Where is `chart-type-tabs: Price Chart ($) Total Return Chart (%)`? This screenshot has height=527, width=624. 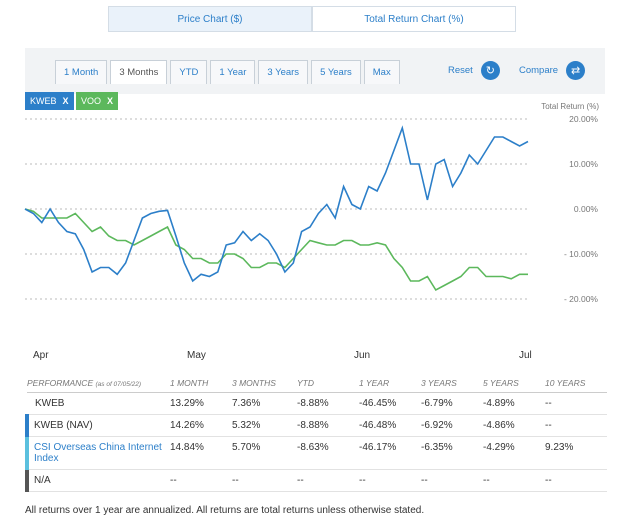 chart-type-tabs: Price Chart ($) Total Return Chart (%) is located at coordinates (312, 19).